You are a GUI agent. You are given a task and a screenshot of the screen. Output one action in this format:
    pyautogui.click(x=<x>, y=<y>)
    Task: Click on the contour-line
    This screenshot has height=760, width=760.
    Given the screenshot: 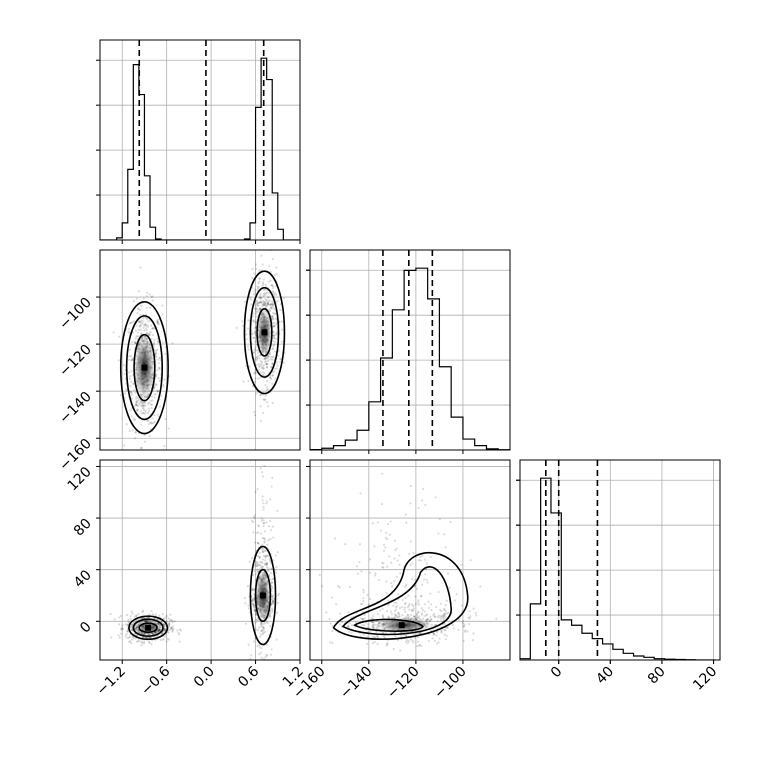 What is the action you would take?
    pyautogui.click(x=144, y=367)
    